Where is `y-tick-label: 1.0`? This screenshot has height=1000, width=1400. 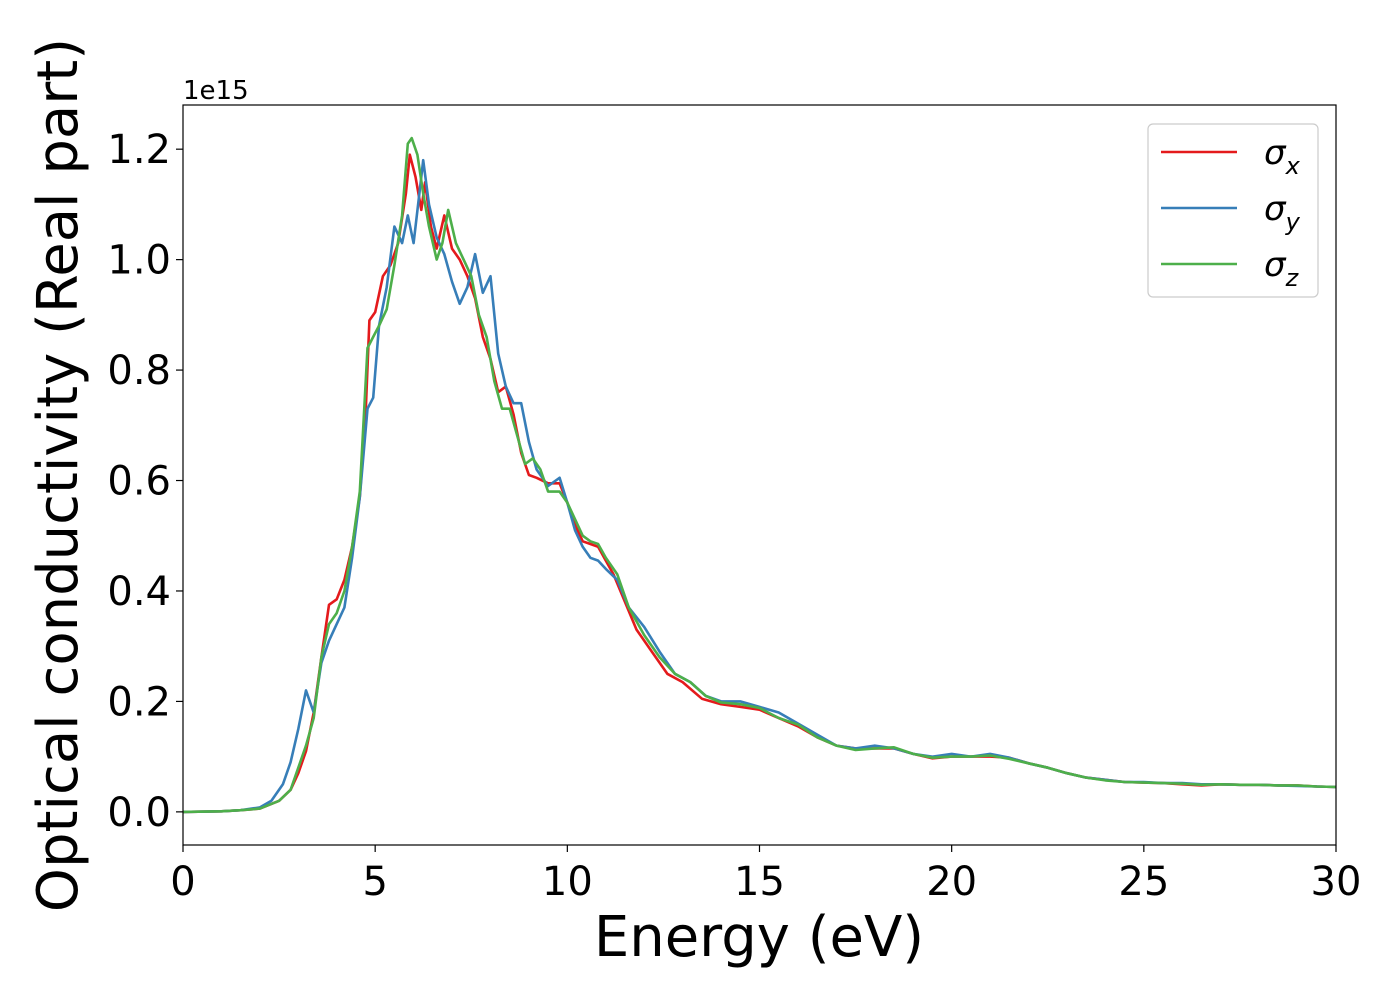 y-tick-label: 1.0 is located at coordinates (139, 261).